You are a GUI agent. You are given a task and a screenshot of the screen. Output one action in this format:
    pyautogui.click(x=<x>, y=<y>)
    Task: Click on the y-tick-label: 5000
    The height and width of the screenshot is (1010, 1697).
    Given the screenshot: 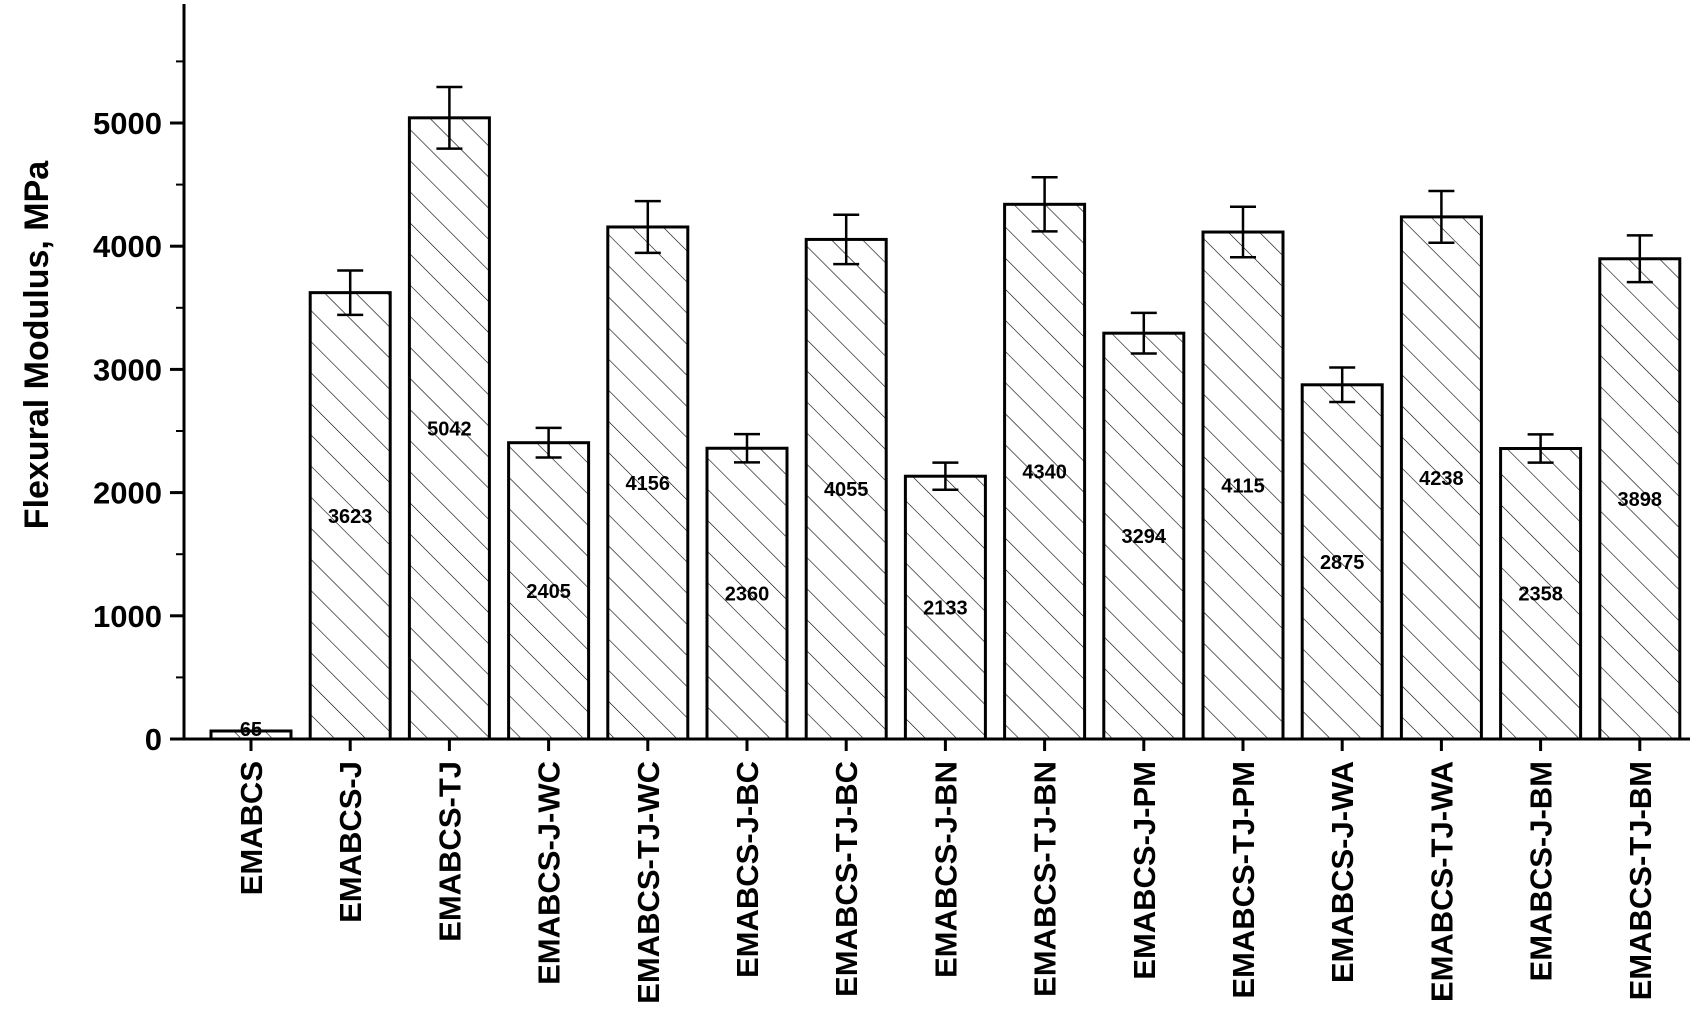 What is the action you would take?
    pyautogui.click(x=127, y=123)
    